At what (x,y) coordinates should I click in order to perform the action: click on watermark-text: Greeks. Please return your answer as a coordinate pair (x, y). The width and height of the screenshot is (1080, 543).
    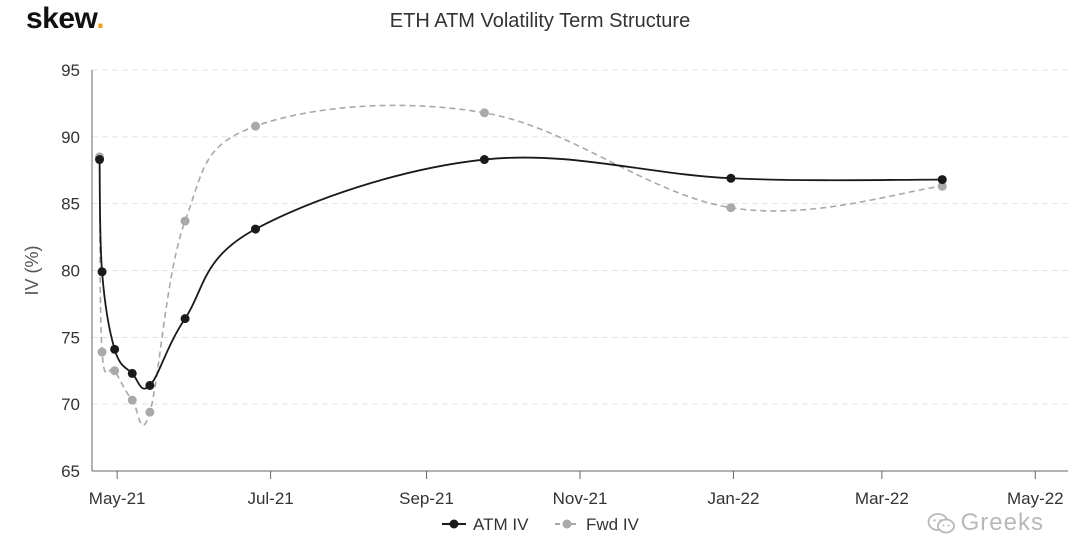
    Looking at the image, I should click on (1002, 522).